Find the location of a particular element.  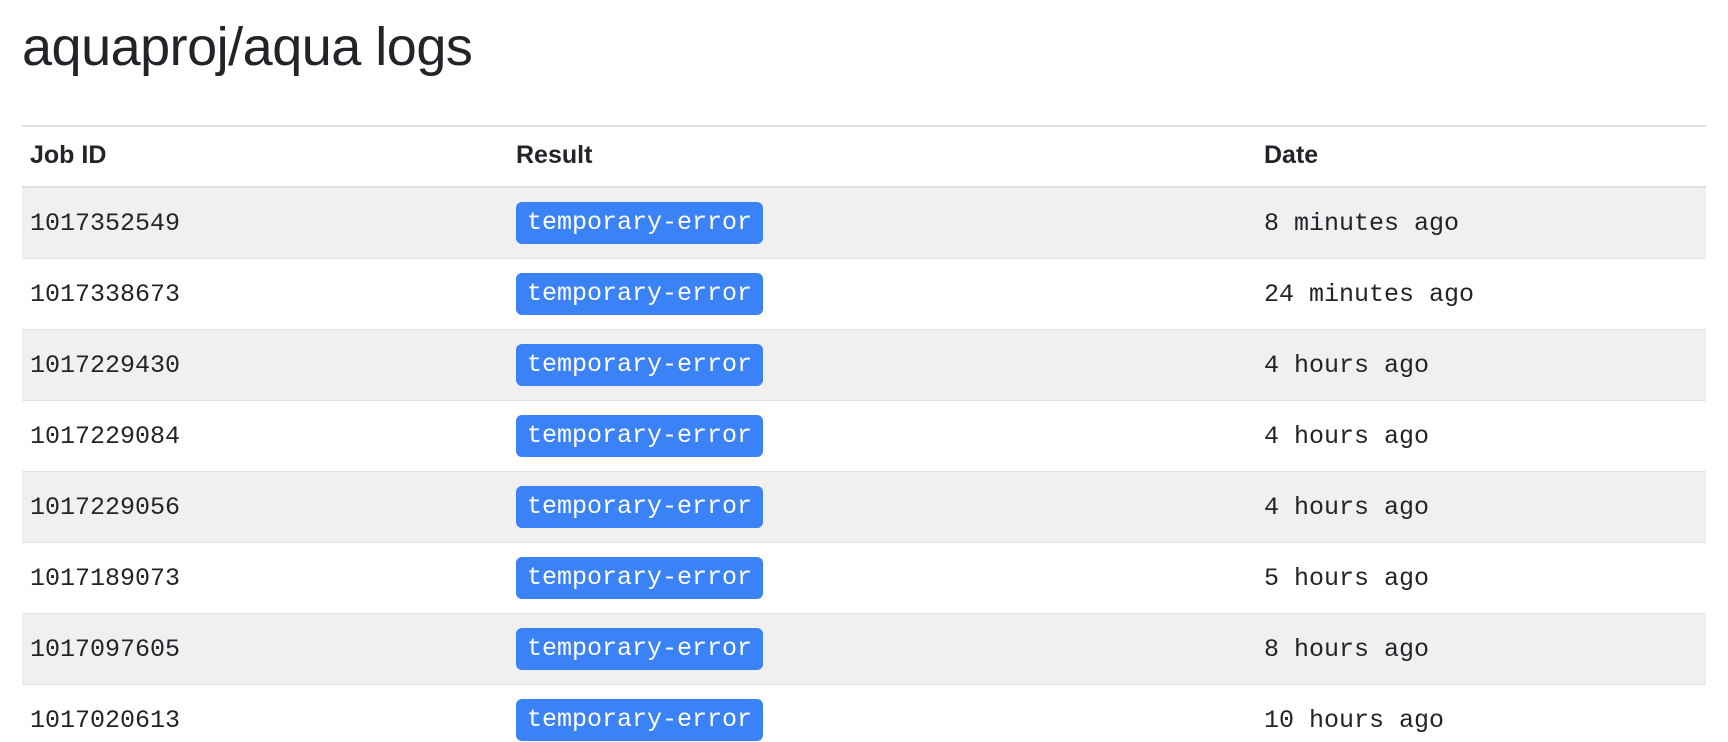

cell-job-id: 1017020613 is located at coordinates (265, 713).